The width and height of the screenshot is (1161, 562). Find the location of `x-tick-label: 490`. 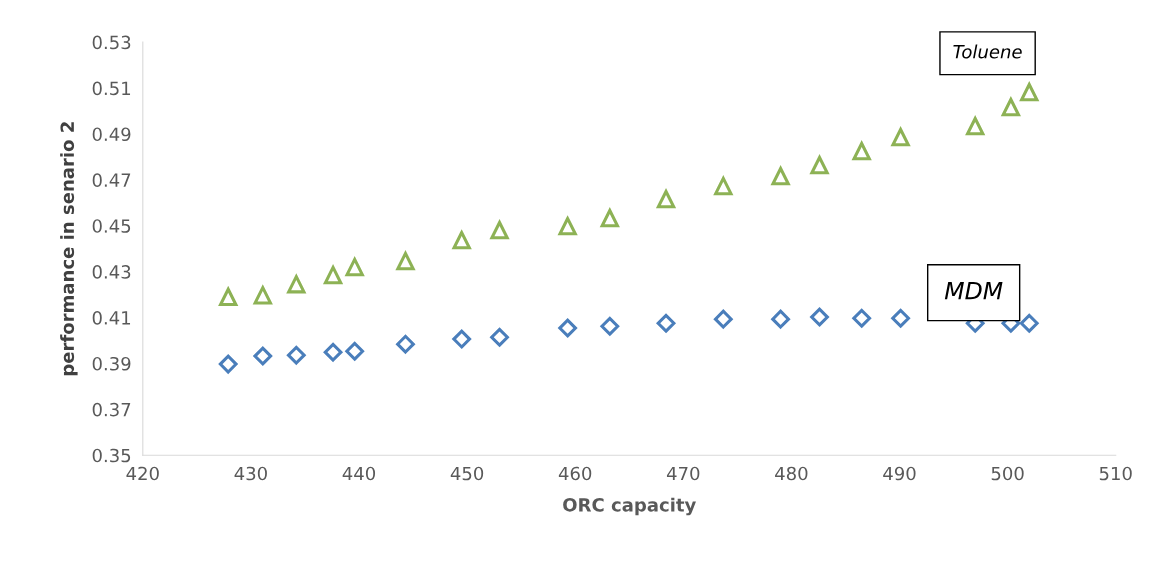

x-tick-label: 490 is located at coordinates (899, 473).